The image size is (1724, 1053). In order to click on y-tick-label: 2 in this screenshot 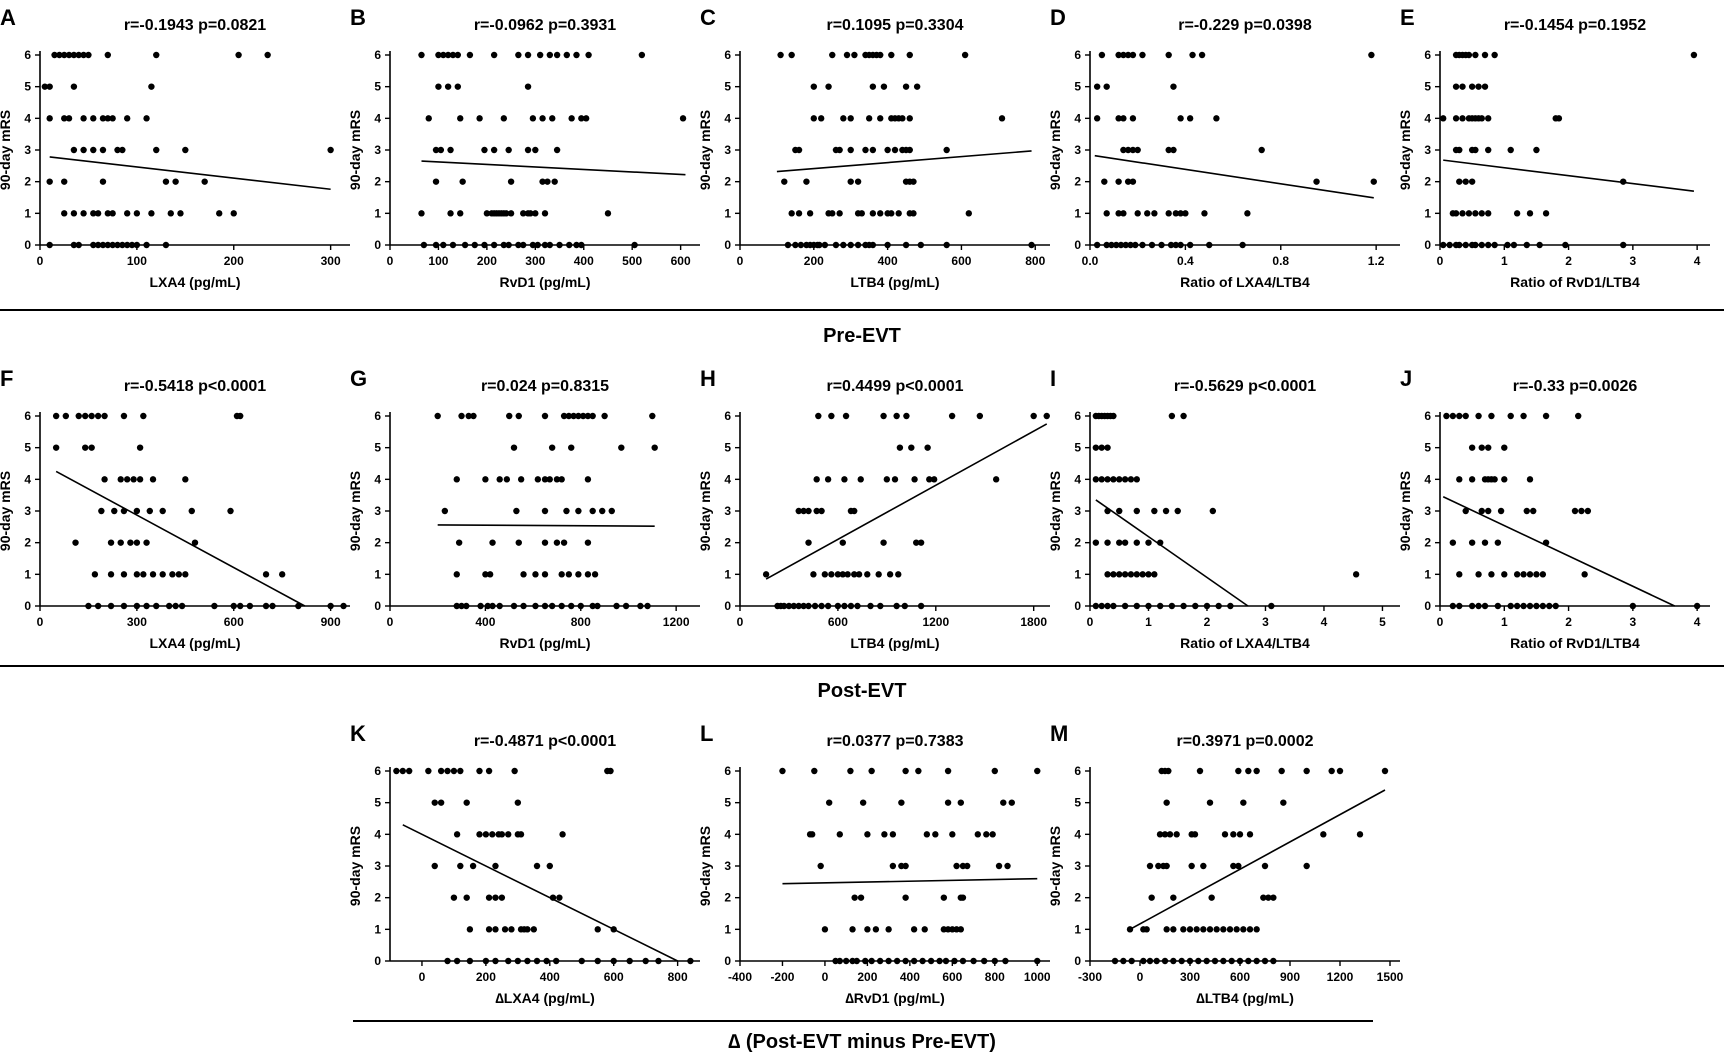, I will do `click(727, 182)`.